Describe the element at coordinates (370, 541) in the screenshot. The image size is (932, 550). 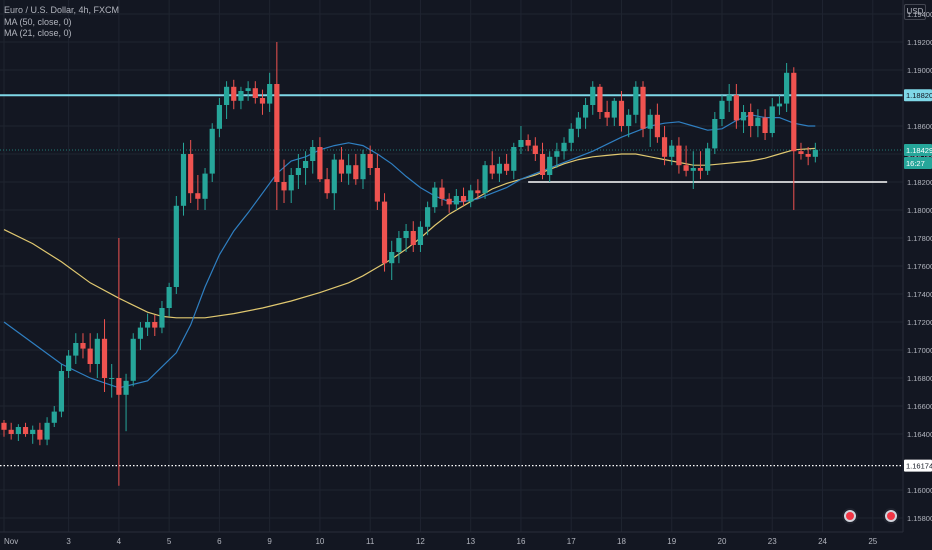
I see `x-tick-label: 11` at that location.